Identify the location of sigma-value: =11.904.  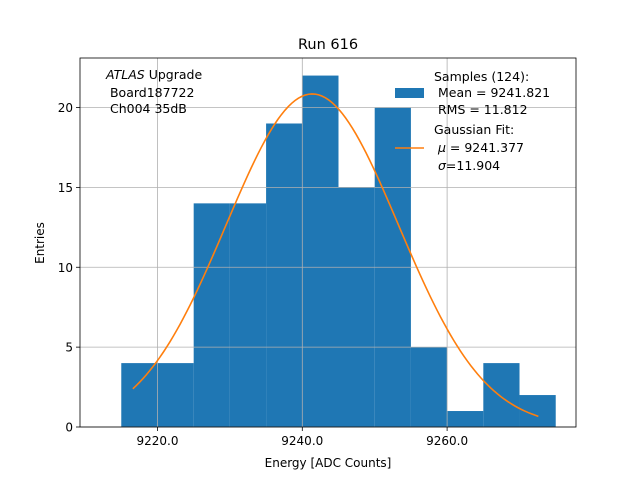
(473, 165).